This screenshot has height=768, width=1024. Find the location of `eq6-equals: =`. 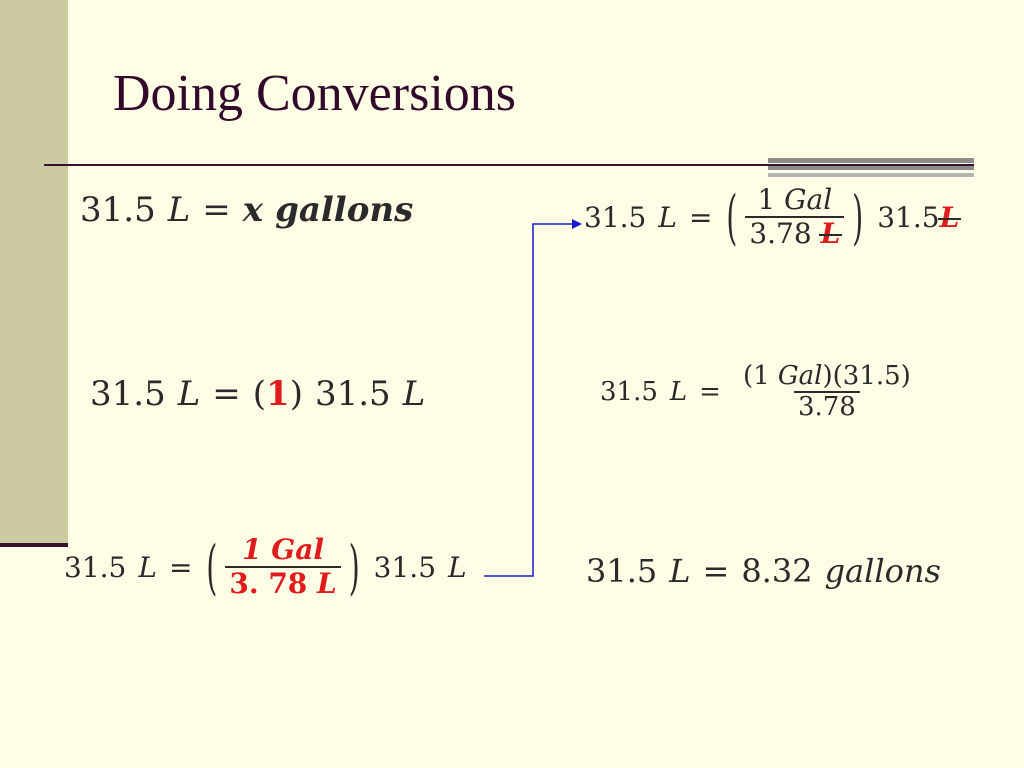

eq6-equals: = is located at coordinates (716, 571).